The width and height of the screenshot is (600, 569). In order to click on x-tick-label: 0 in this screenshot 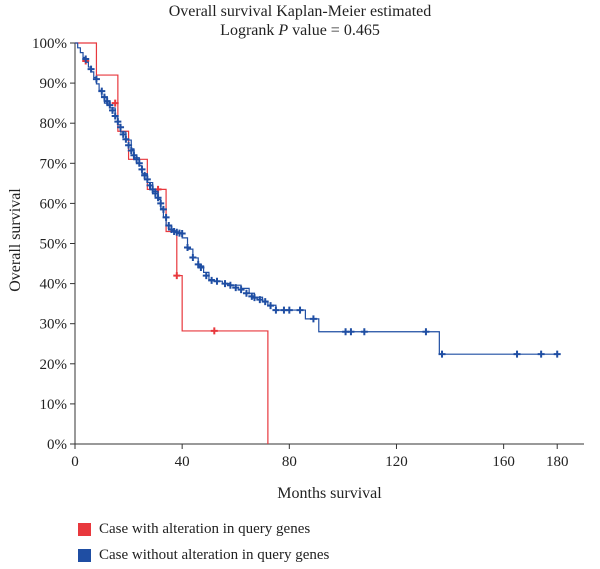, I will do `click(75, 462)`.